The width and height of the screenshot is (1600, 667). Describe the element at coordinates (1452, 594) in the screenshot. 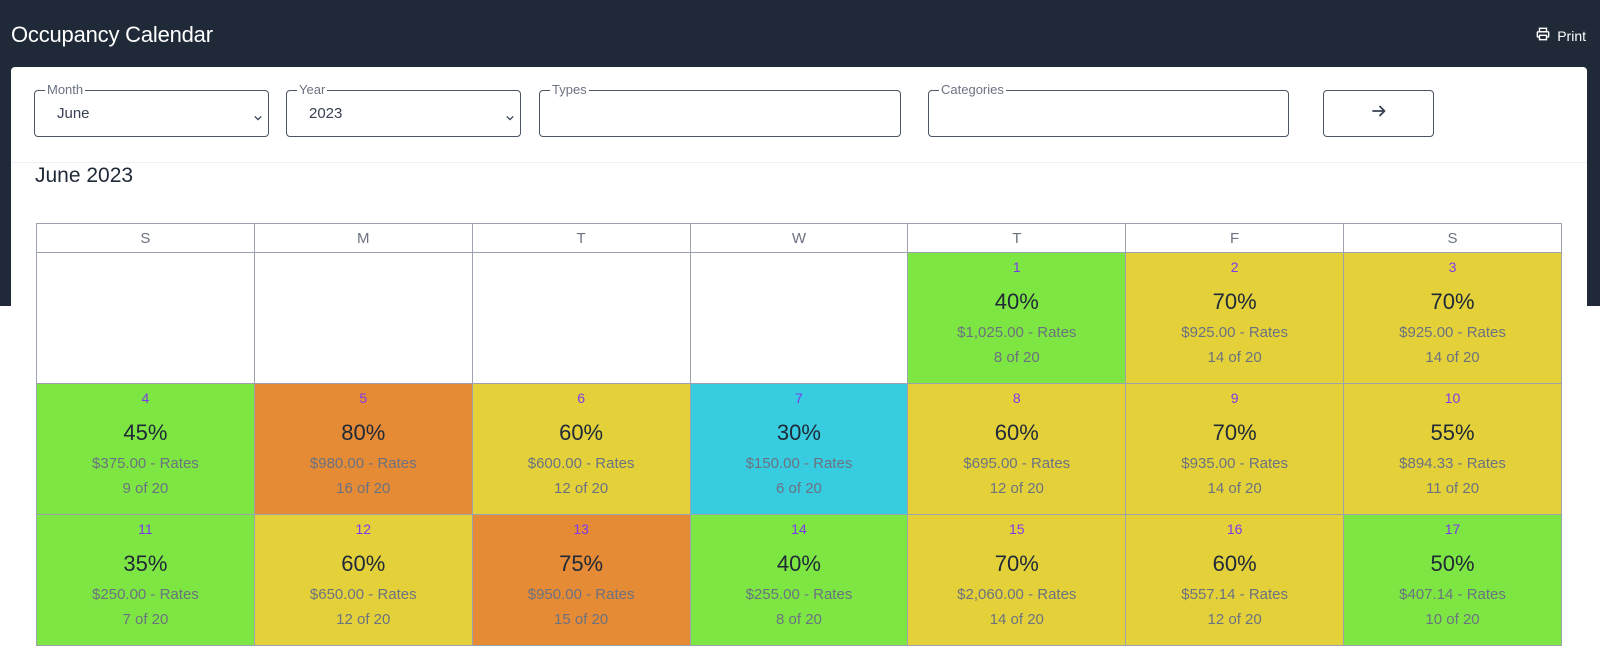

I see `day-rate: $407.14 - Rates` at that location.